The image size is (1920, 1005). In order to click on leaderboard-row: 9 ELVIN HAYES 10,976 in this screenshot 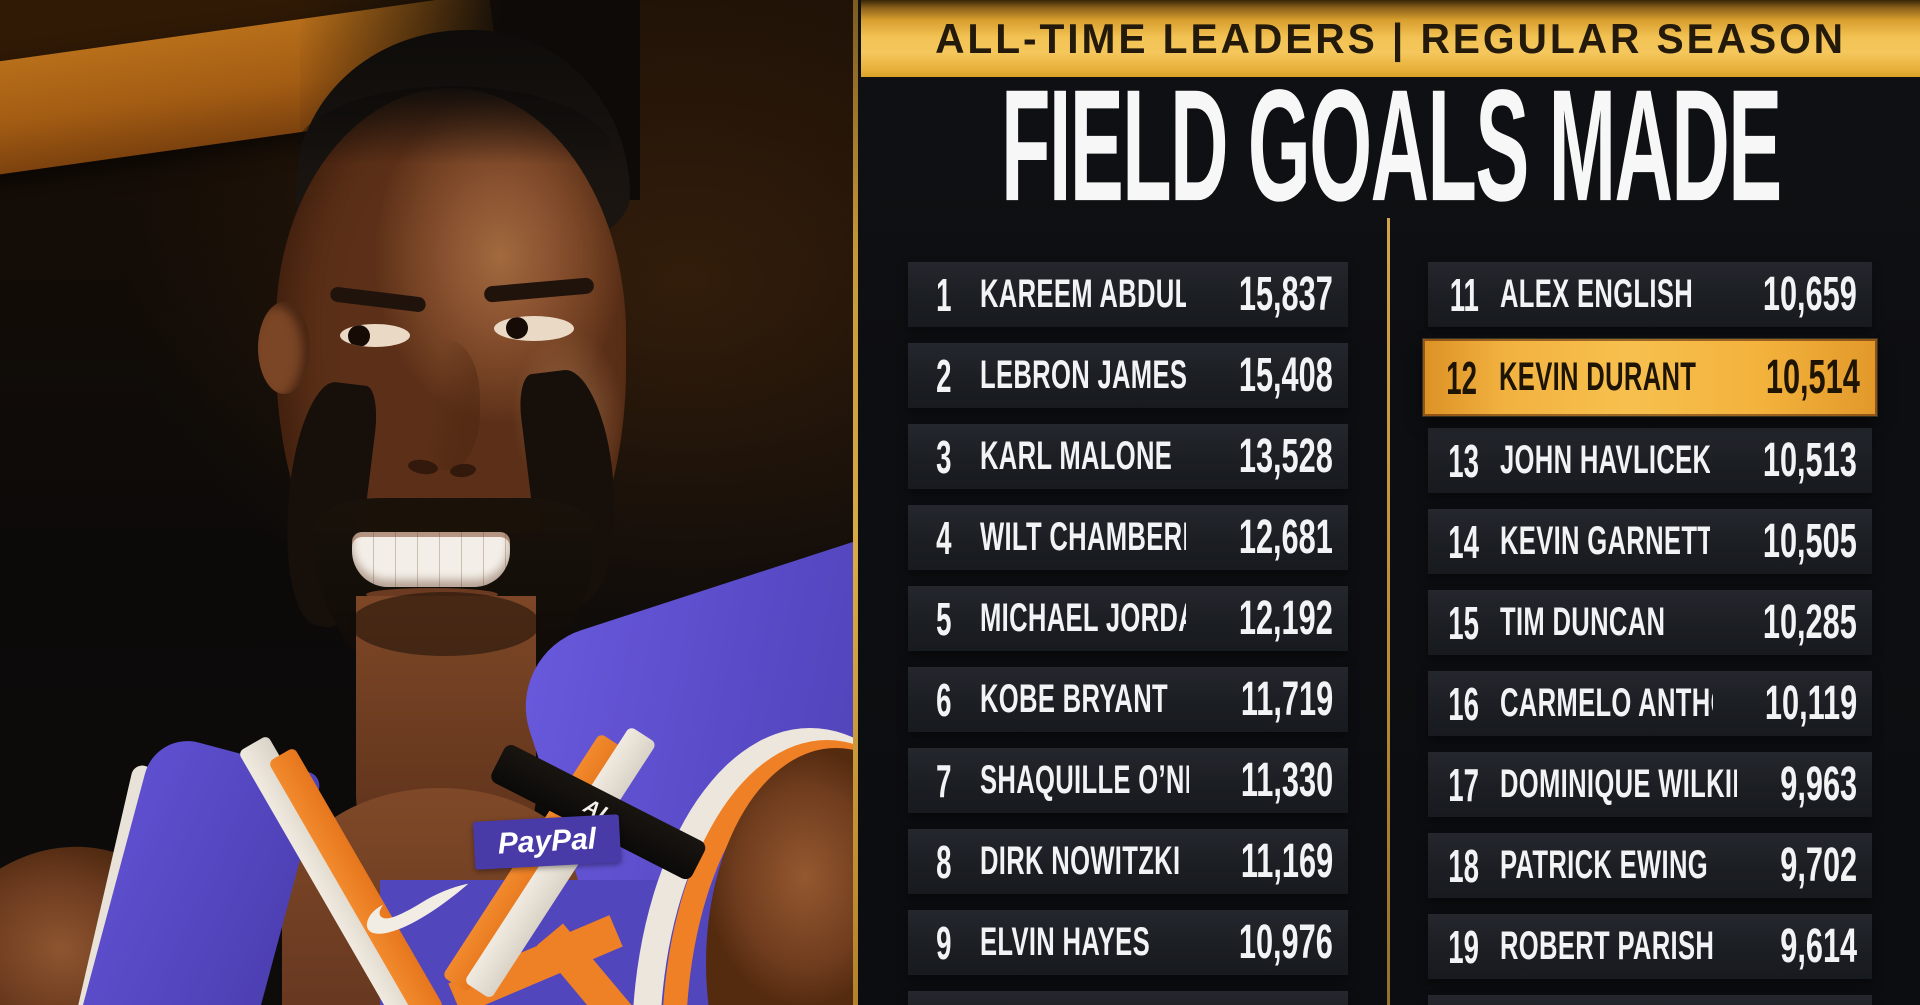, I will do `click(1128, 942)`.